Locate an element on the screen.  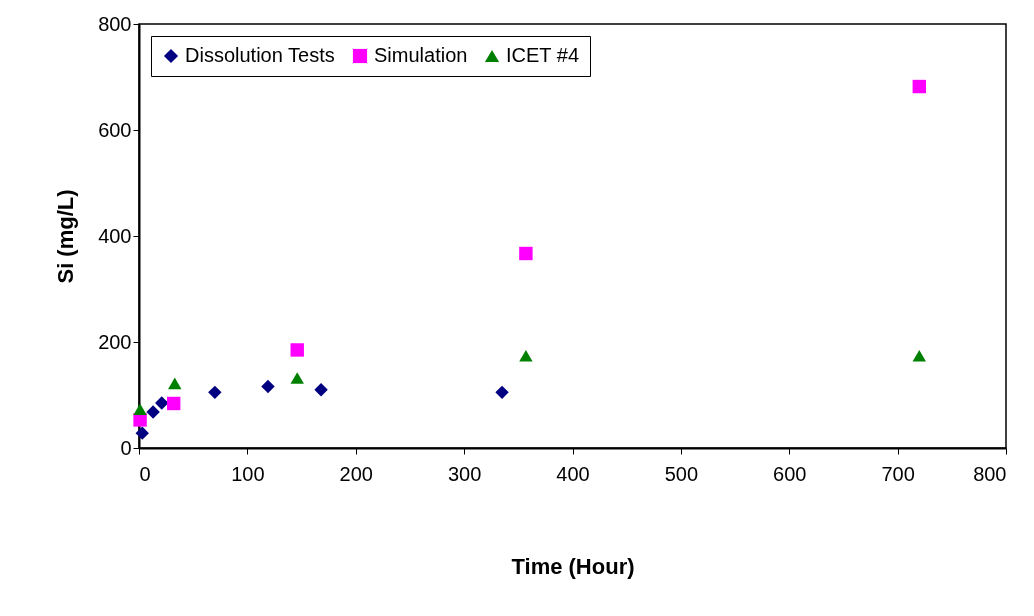
x-tick-label: 500 is located at coordinates (681, 473).